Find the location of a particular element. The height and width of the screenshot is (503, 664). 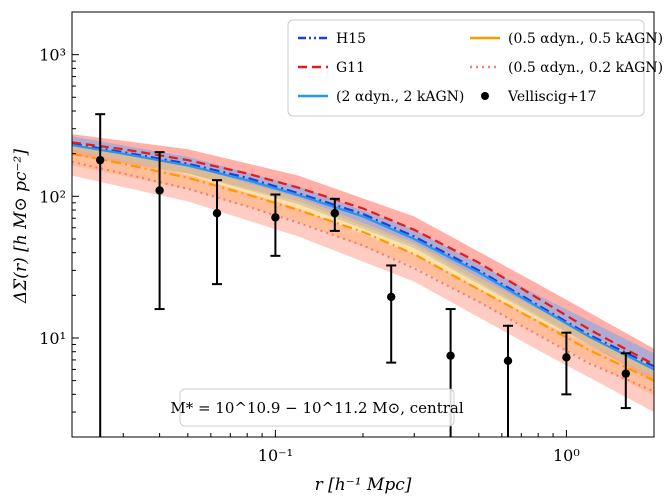

y-tick-label: 10² is located at coordinates (52, 196).